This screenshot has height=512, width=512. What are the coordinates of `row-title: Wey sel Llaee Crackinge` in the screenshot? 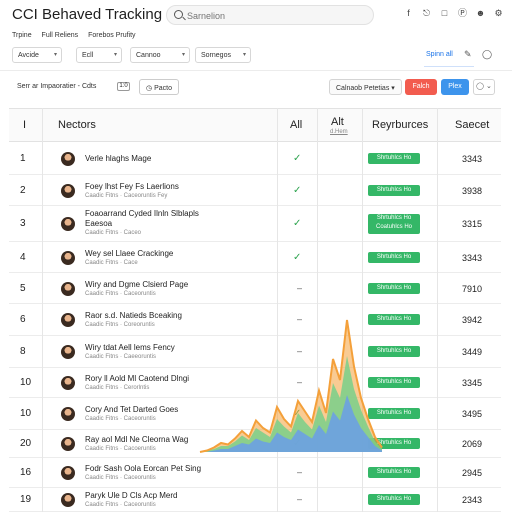 It's located at (129, 253).